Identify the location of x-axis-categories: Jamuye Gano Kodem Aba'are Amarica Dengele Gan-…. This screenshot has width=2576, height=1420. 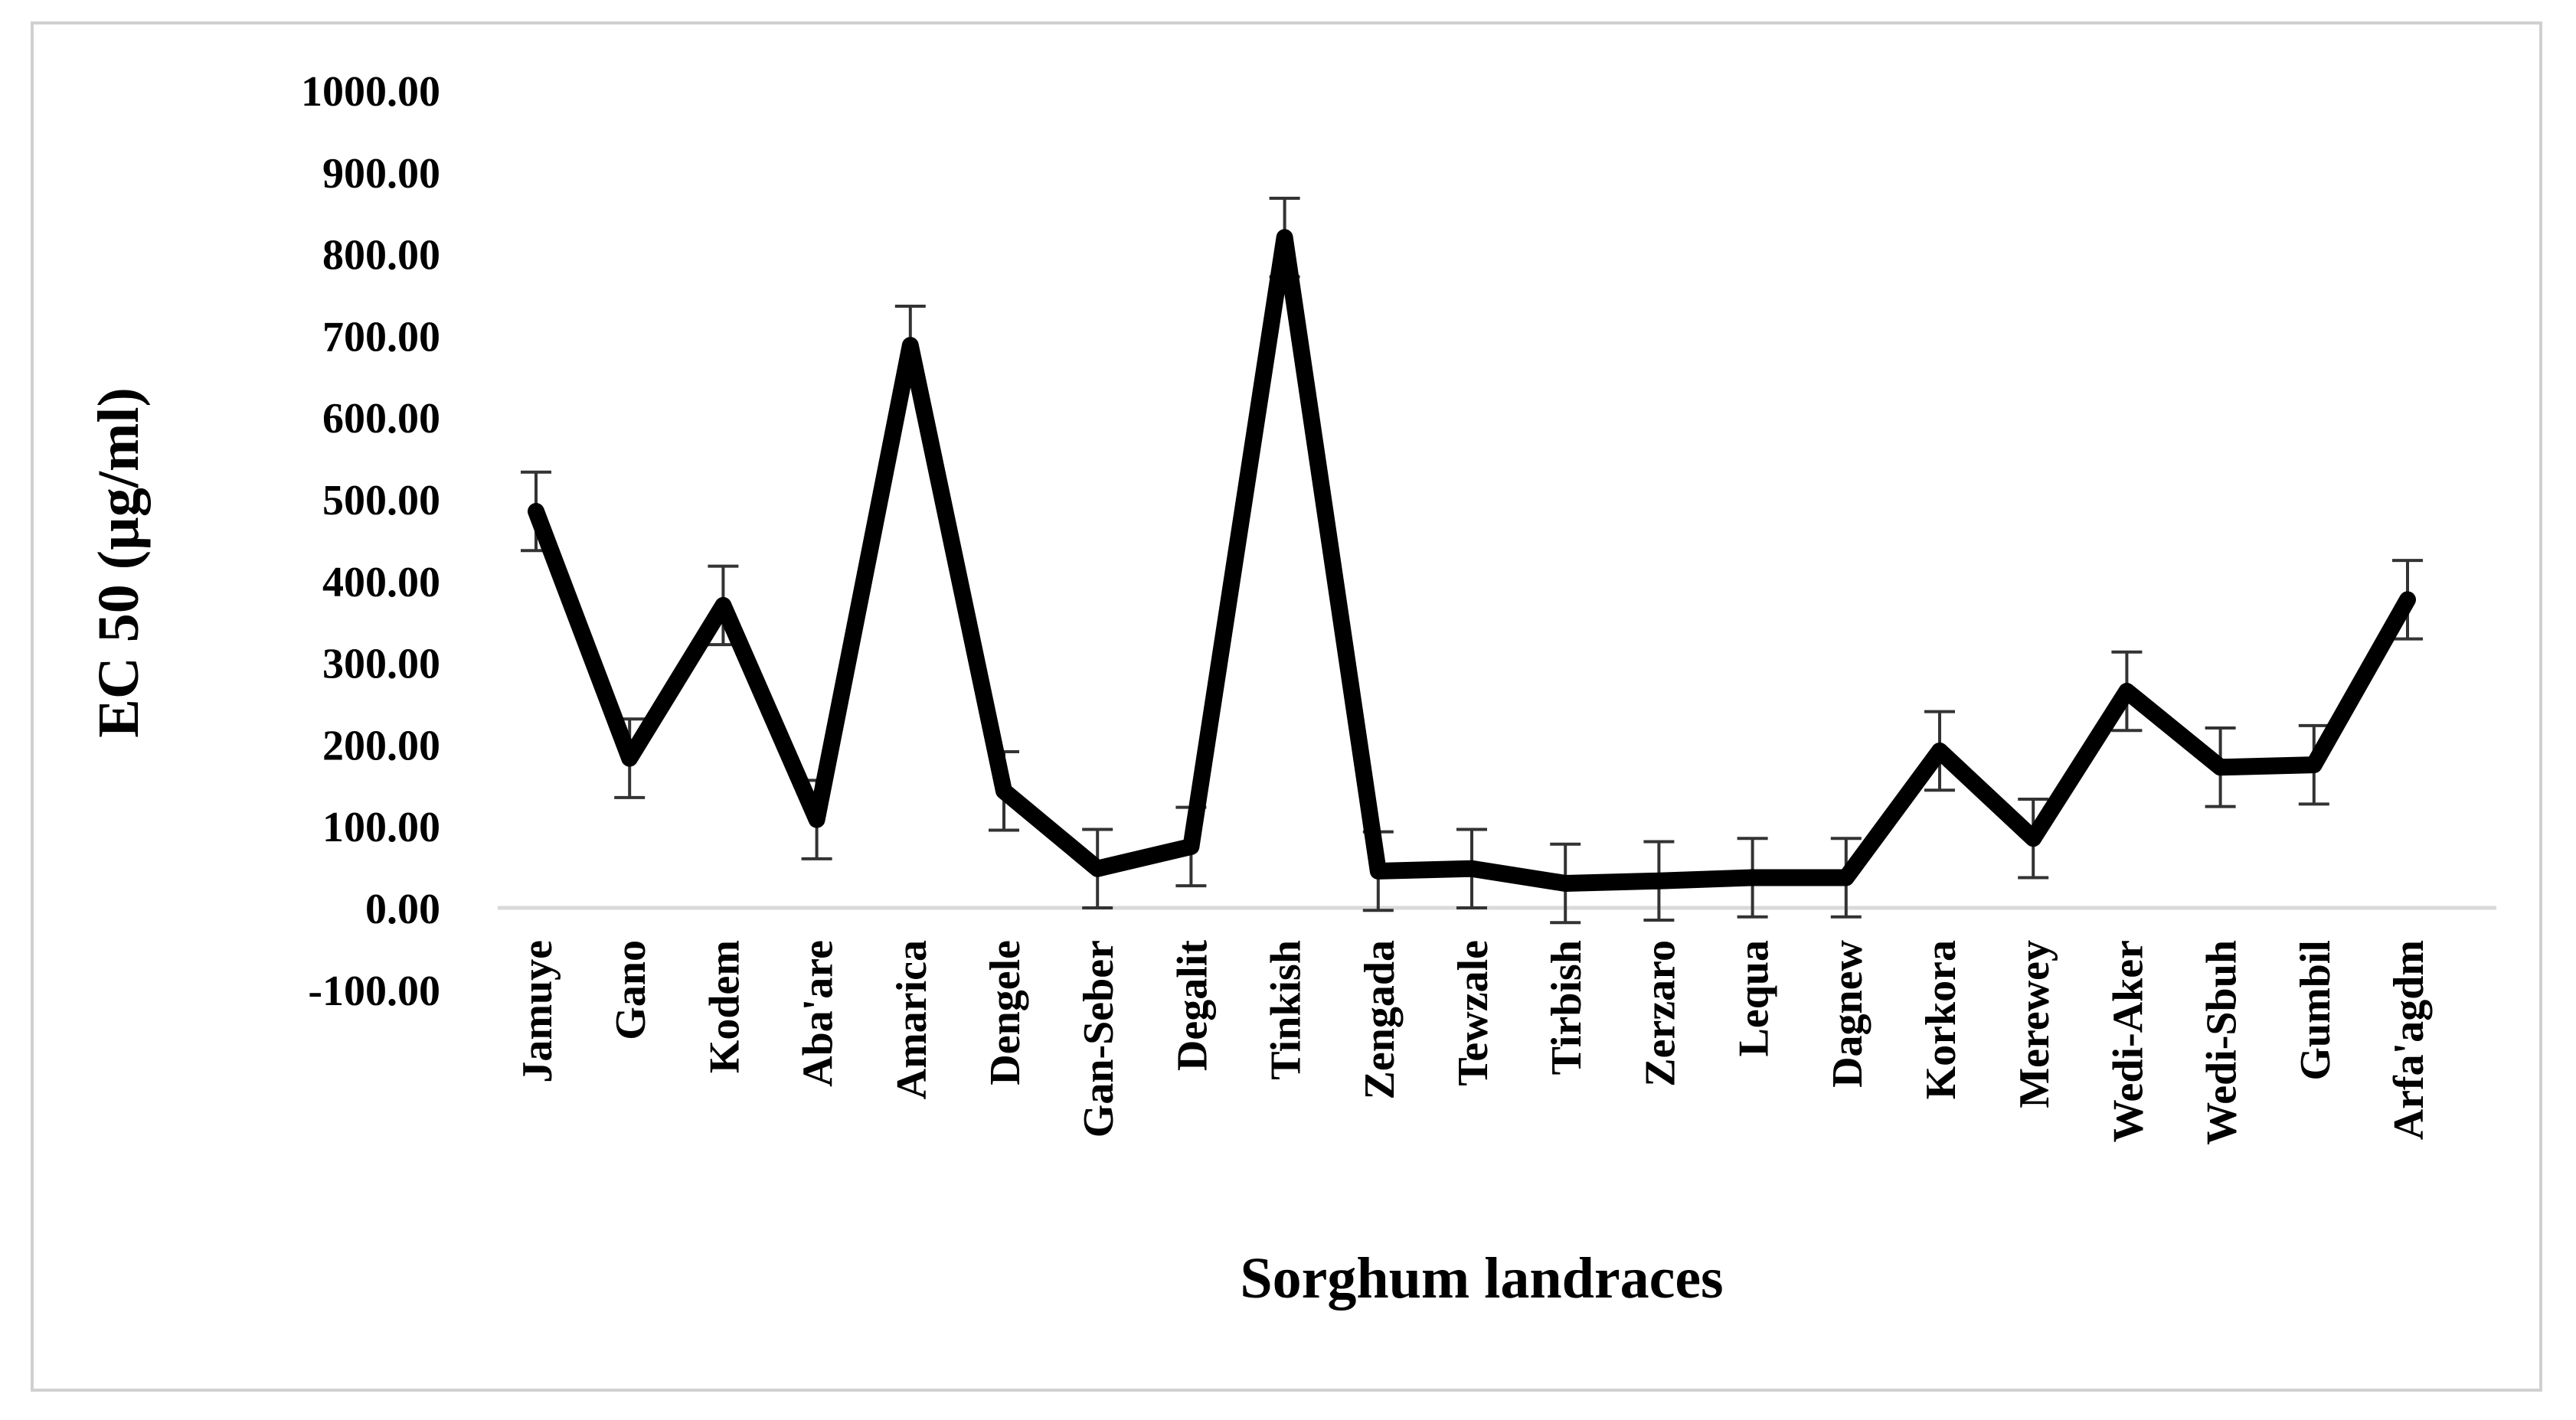
(1473, 1041).